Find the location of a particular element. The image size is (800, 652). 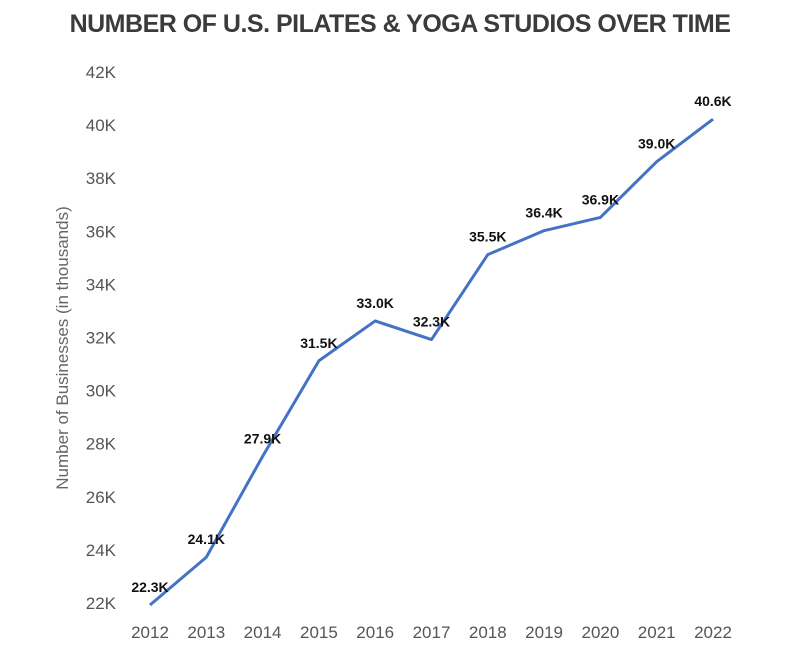

y-tick-label: 34K is located at coordinates (101, 284).